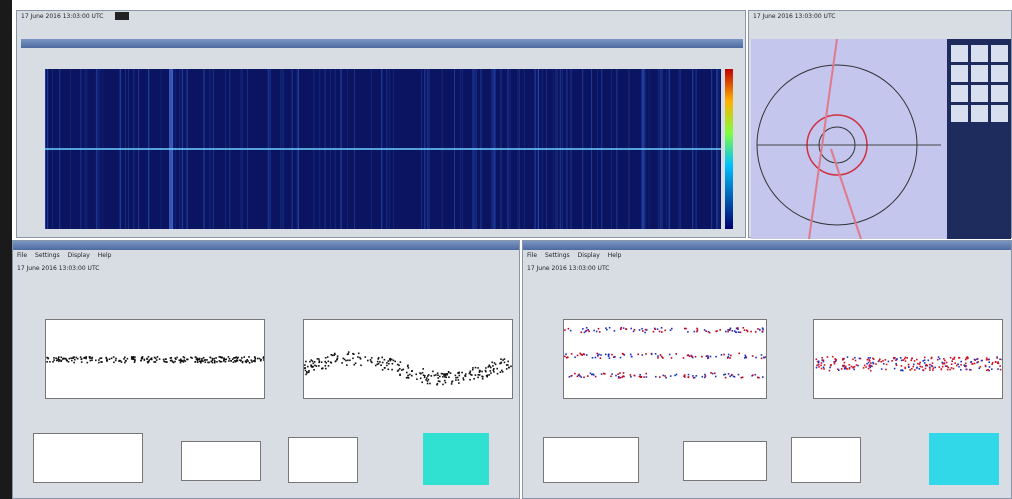  I want to click on toolbar-button, so click(122, 16).